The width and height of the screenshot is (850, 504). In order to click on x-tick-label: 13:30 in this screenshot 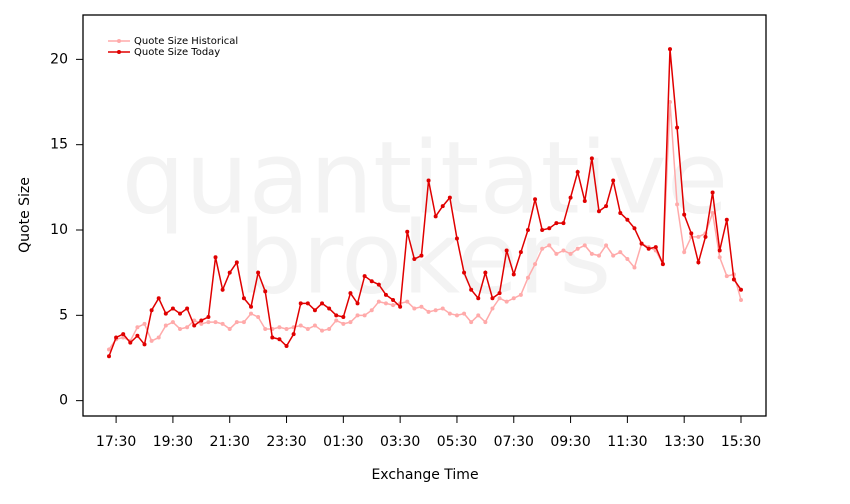, I will do `click(684, 442)`.